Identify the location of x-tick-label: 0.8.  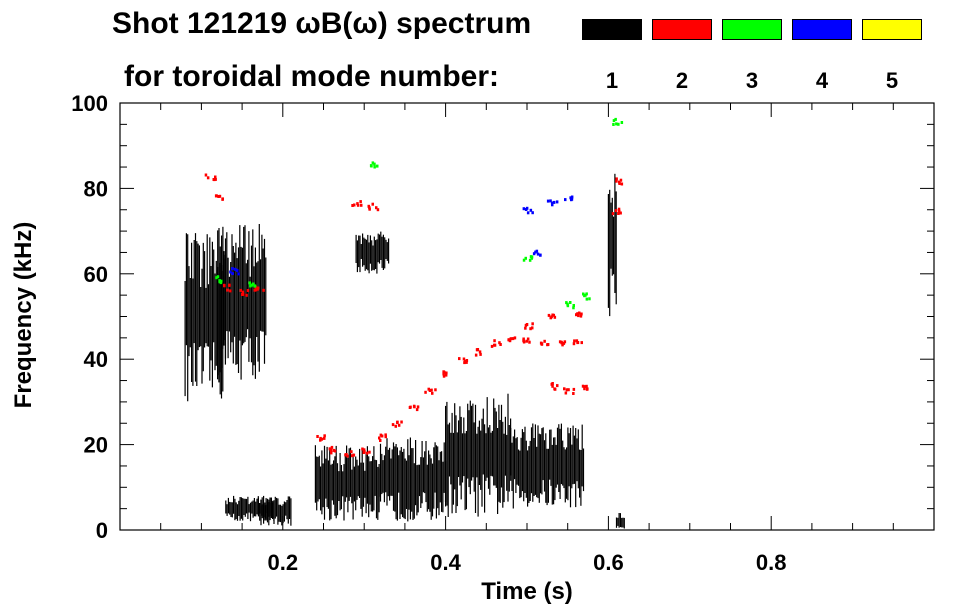
(771, 562).